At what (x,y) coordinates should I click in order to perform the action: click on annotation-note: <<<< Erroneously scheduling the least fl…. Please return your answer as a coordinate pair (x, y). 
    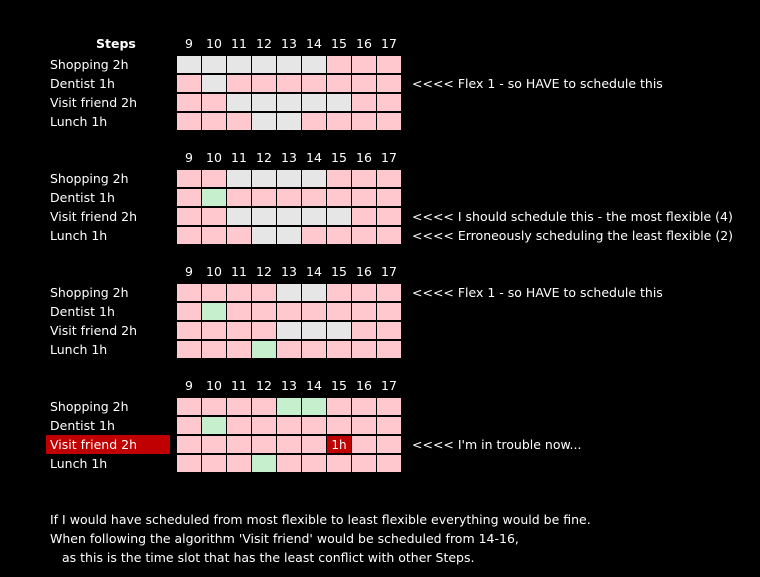
    Looking at the image, I should click on (573, 235).